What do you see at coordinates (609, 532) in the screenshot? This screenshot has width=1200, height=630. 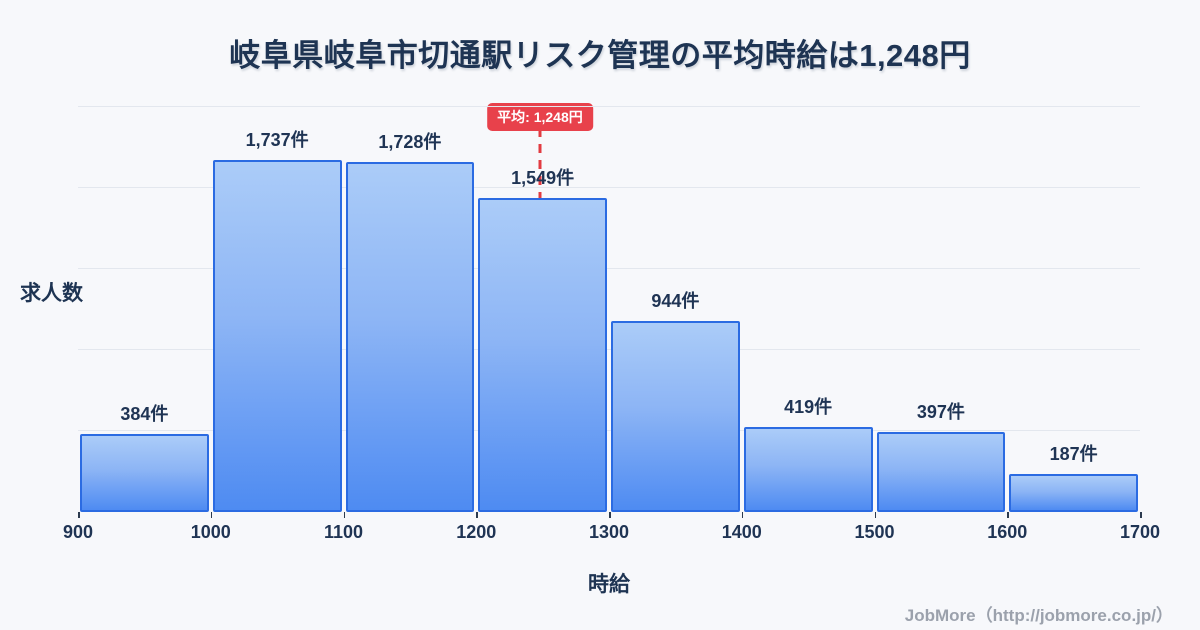 I see `x-tick-label: 1300` at bounding box center [609, 532].